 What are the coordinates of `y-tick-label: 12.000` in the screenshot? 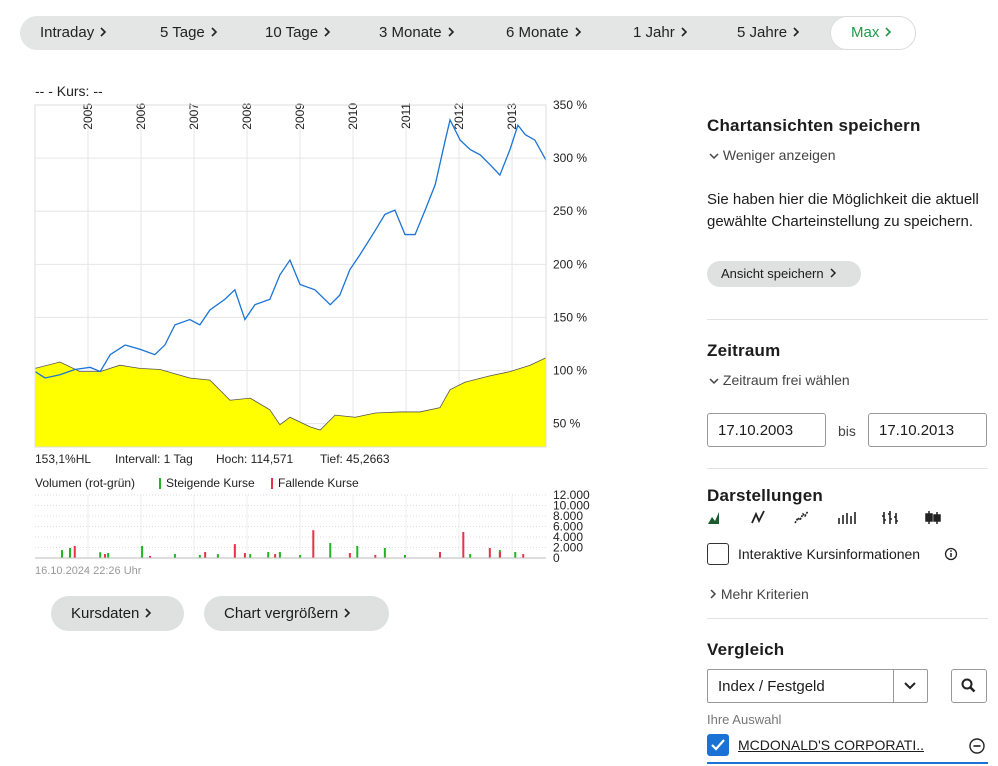 It's located at (571, 495).